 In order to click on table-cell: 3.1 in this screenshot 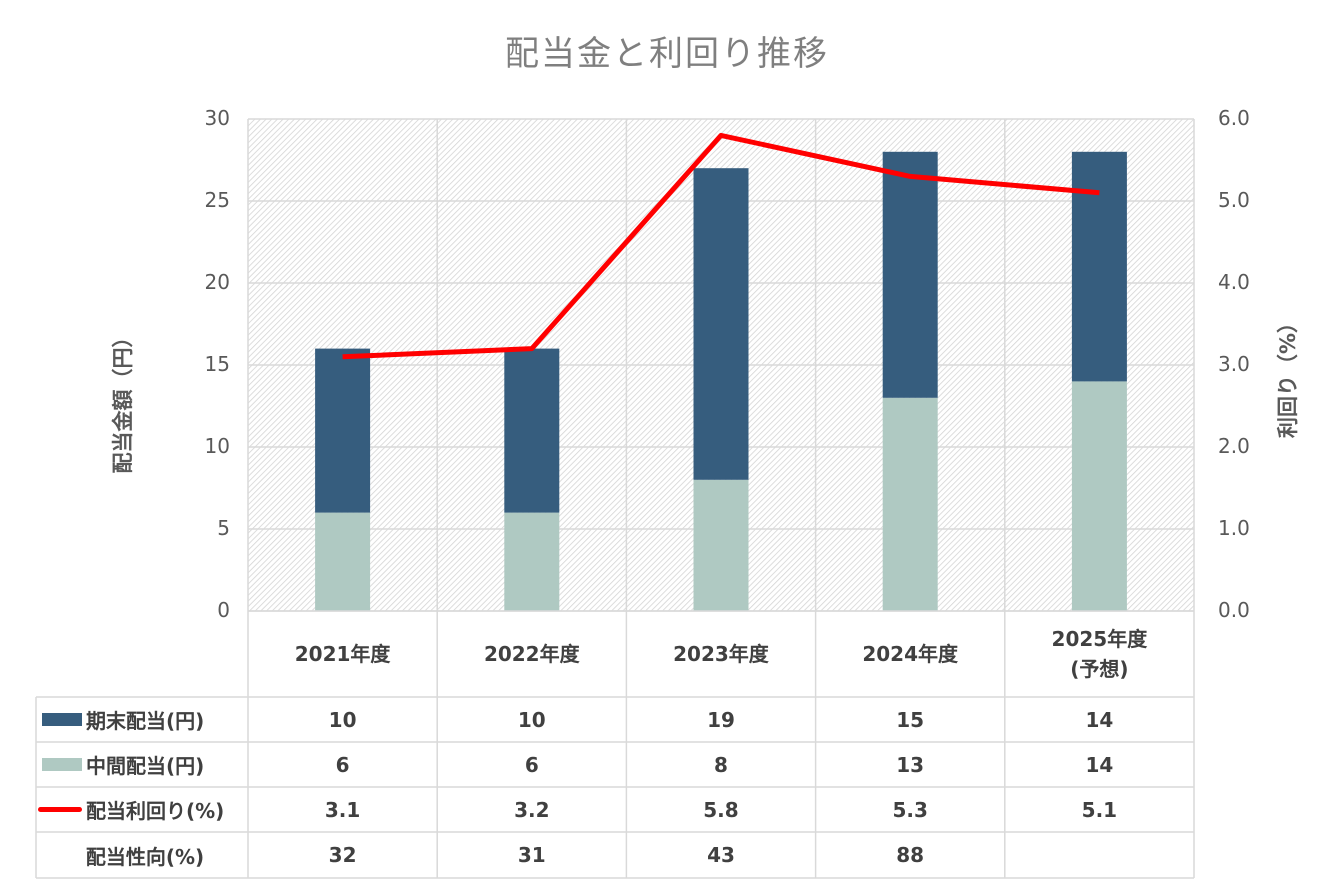, I will do `click(342, 809)`.